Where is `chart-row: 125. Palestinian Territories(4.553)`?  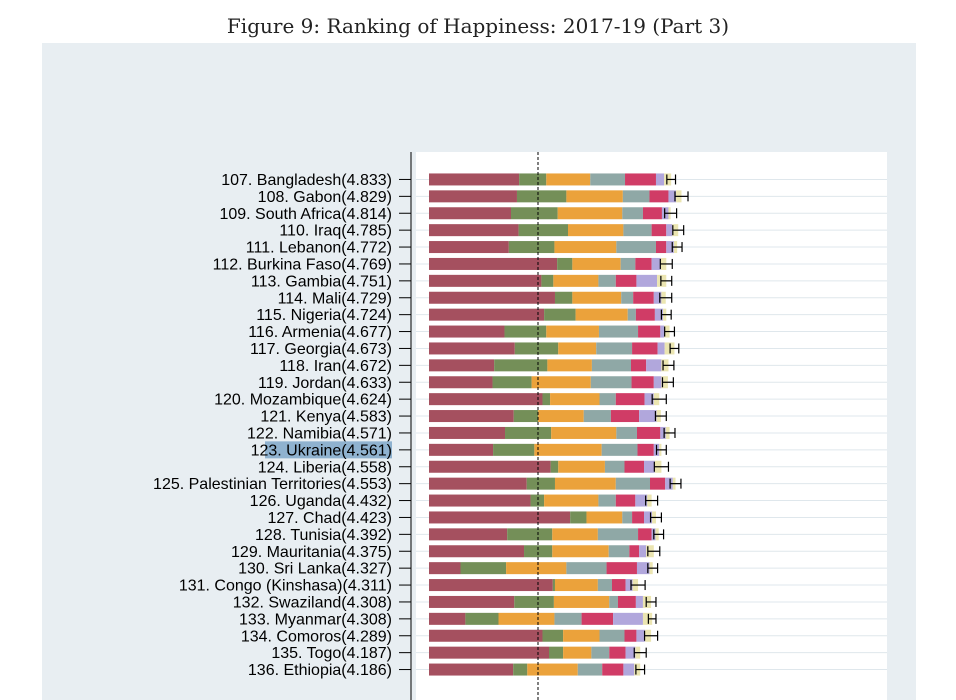
chart-row: 125. Palestinian Territories(4.553) is located at coordinates (417, 484).